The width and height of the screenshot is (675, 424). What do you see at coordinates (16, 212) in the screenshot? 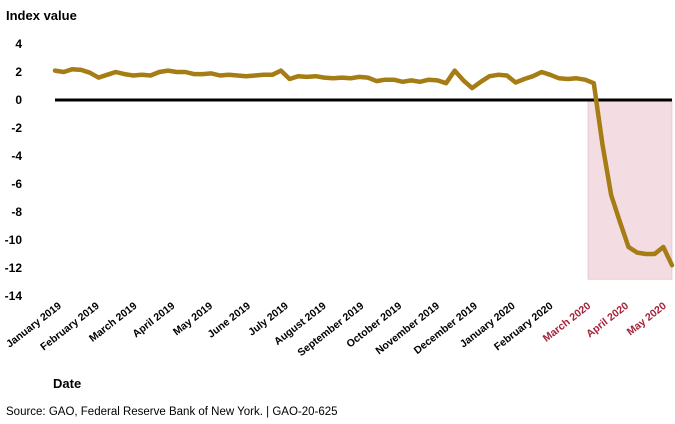
I see `y-tick-label: -8` at bounding box center [16, 212].